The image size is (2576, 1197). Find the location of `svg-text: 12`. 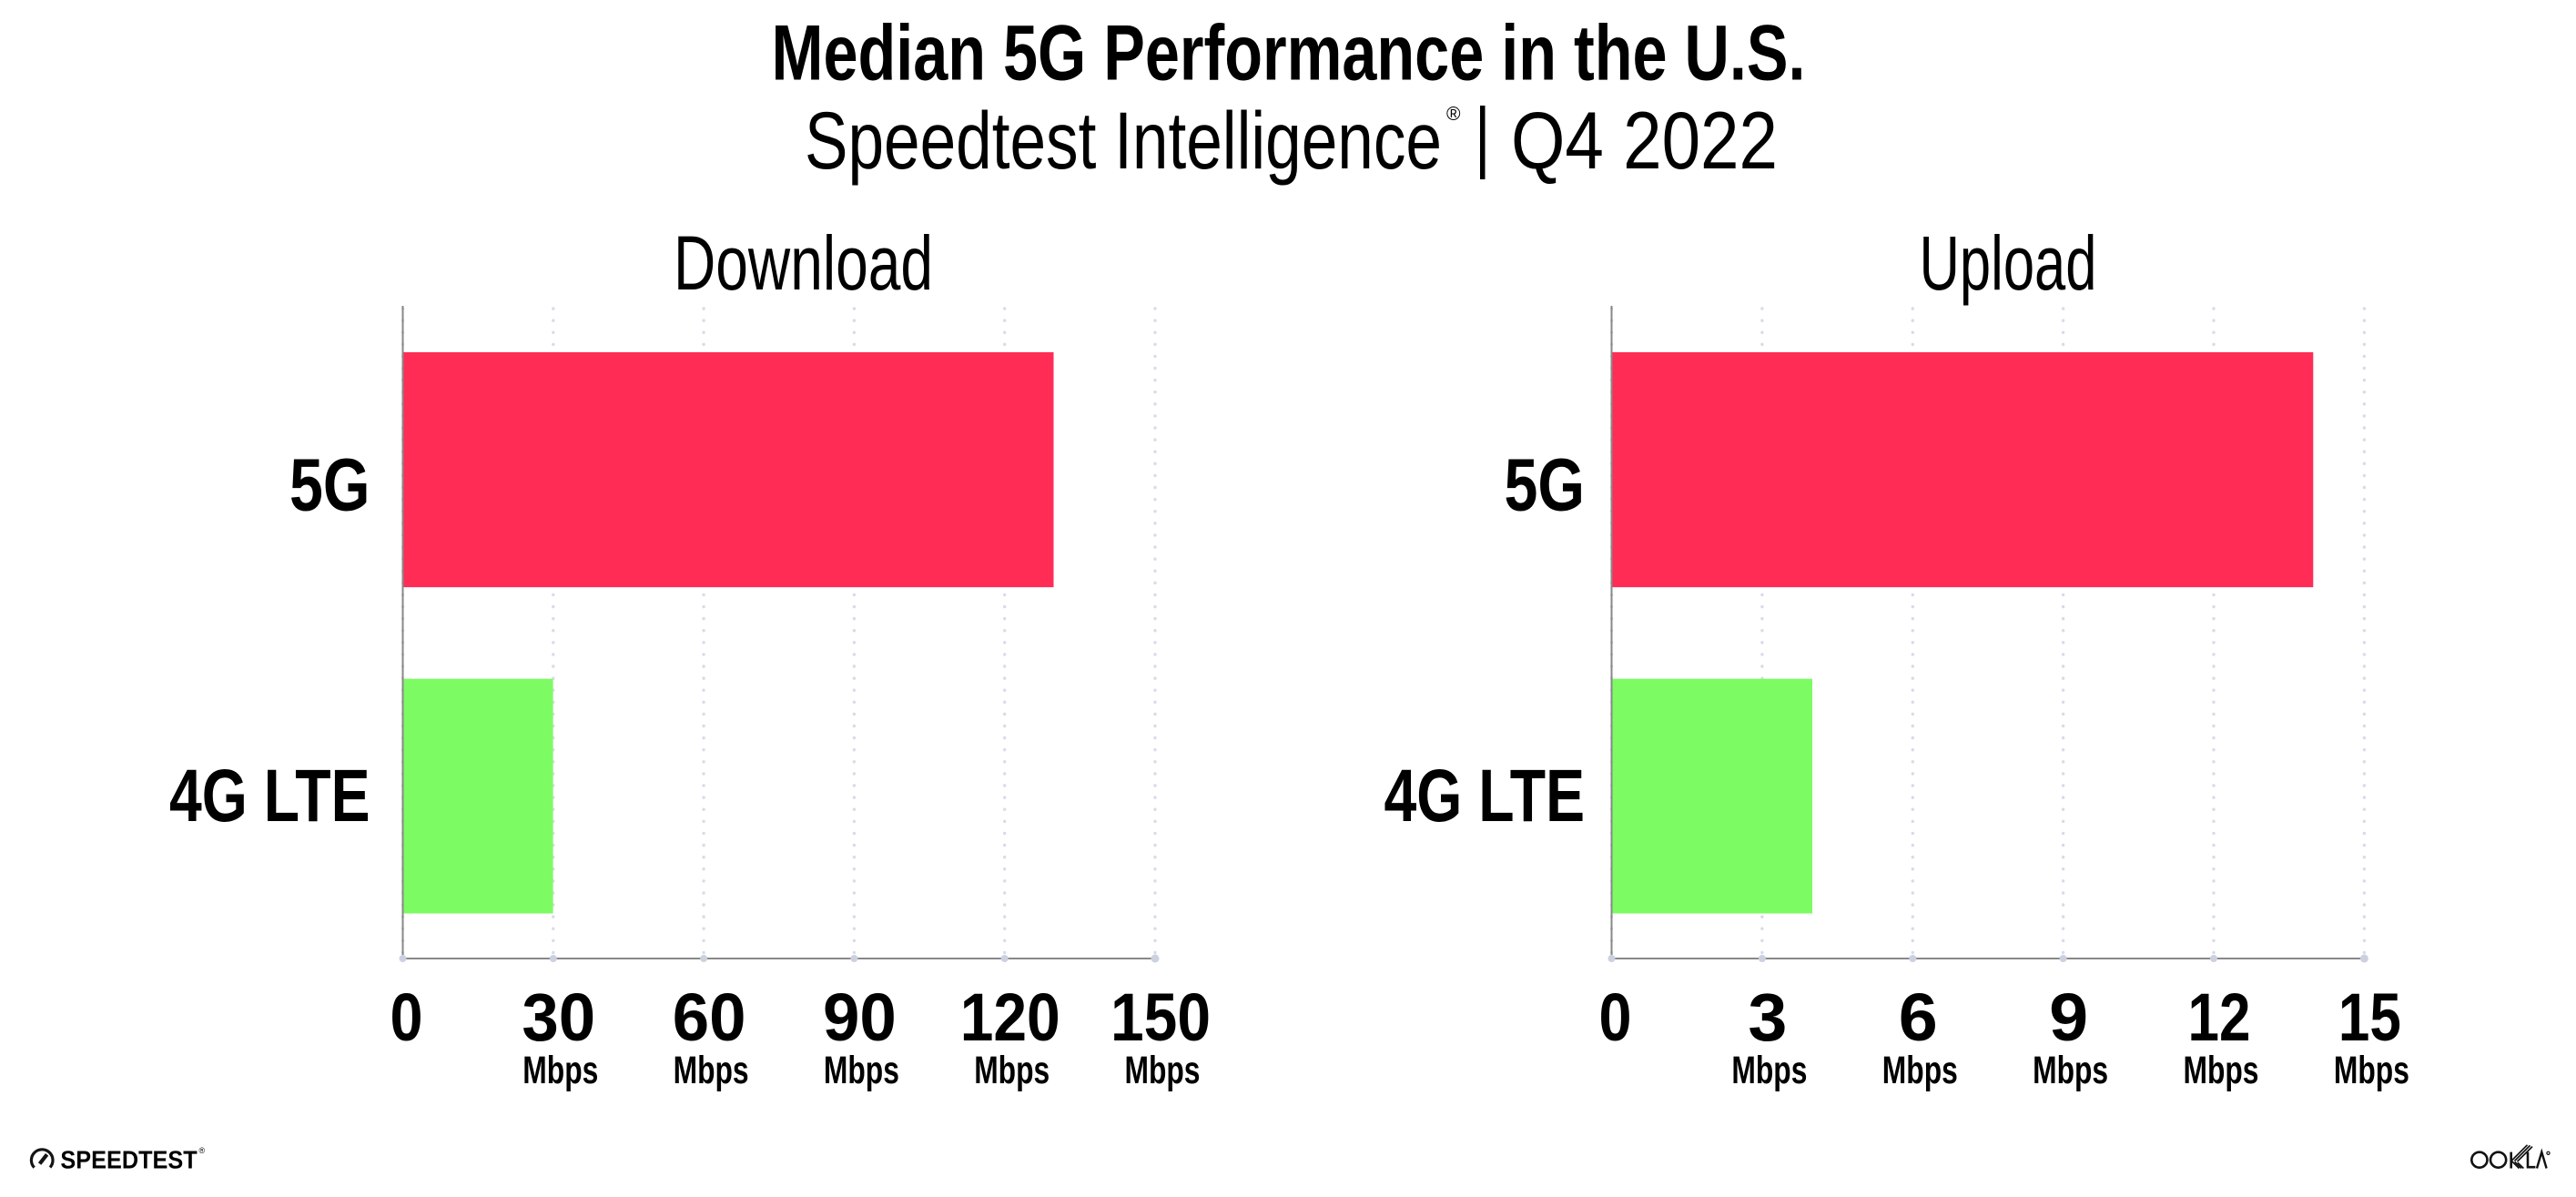

svg-text: 12 is located at coordinates (2219, 1017).